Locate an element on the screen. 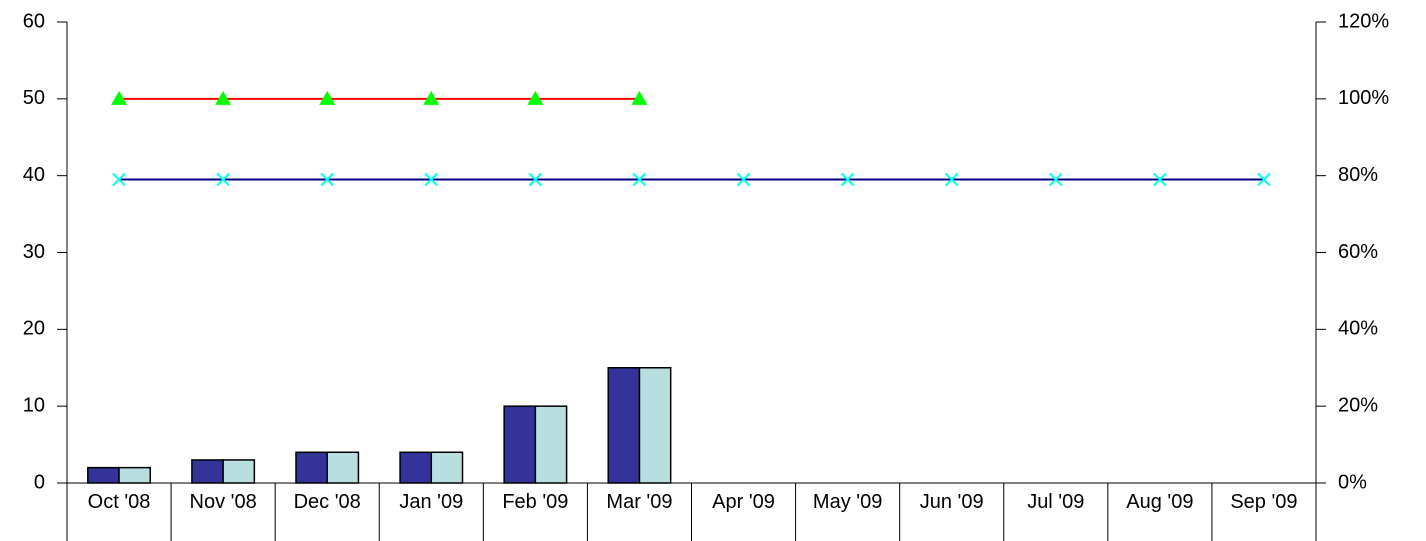 Image resolution: width=1426 pixels, height=541 pixels. y-tick-label: 10 is located at coordinates (34, 405).